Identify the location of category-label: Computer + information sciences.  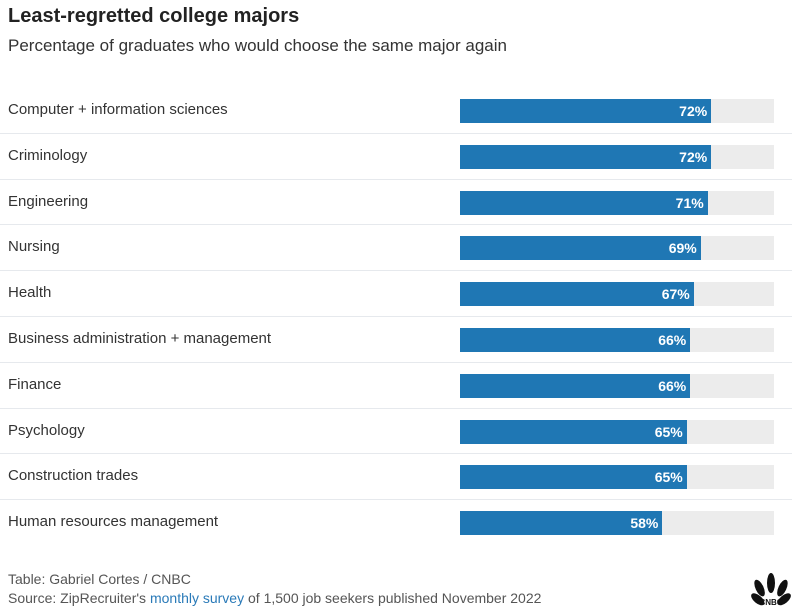
(118, 109).